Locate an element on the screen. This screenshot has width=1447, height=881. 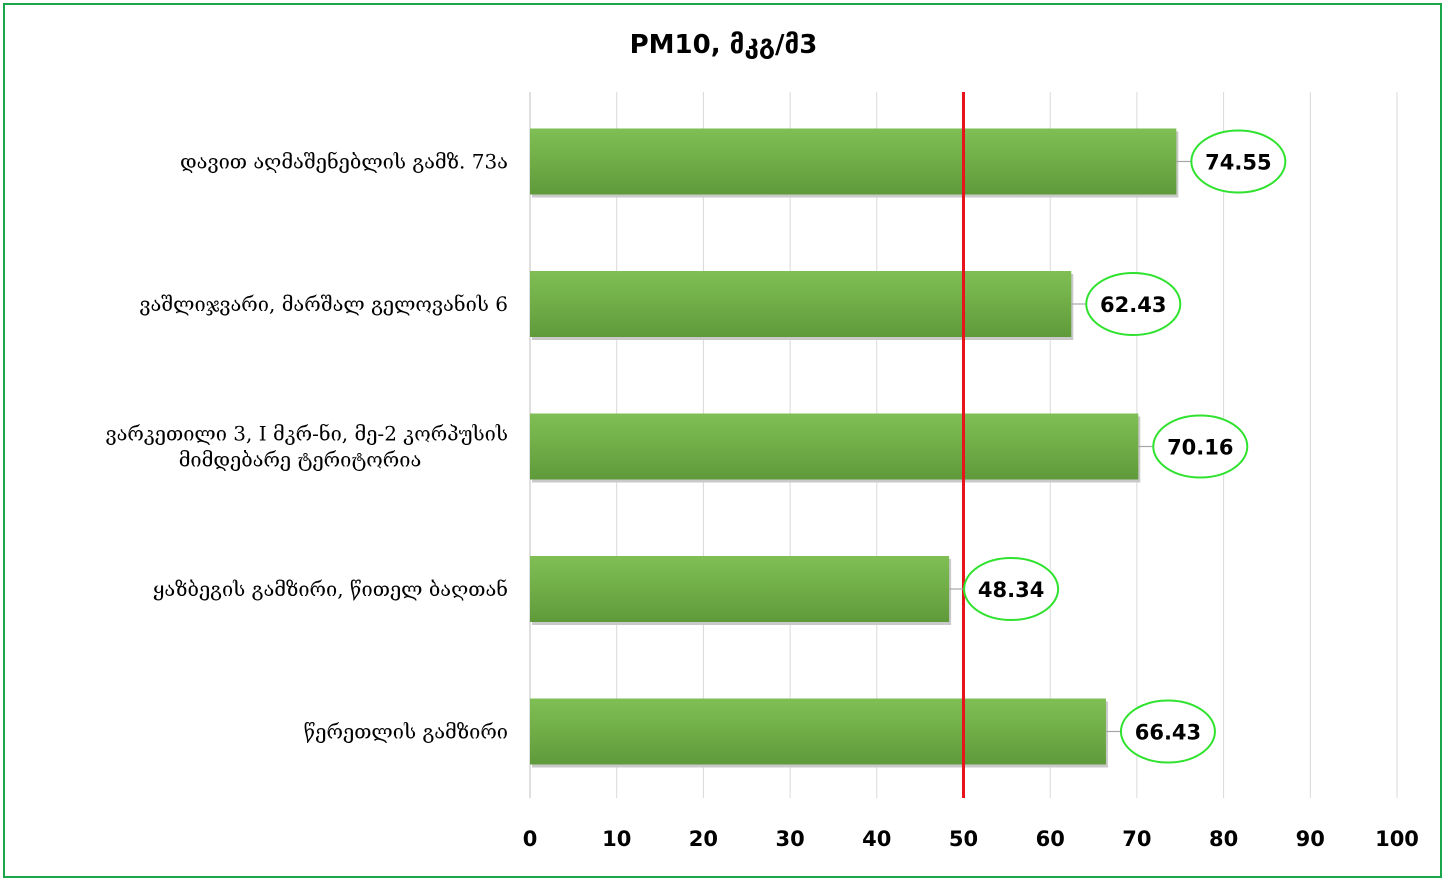
x-tick-labels: 0 10 20 30 40 50 60 70 80 90 100 is located at coordinates (971, 839).